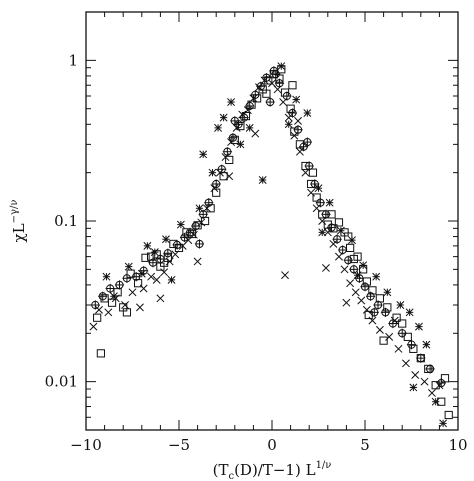 Image resolution: width=474 pixels, height=481 pixels. I want to click on x-axis-label-mid: (D)/T−1) L, so click(275, 470).